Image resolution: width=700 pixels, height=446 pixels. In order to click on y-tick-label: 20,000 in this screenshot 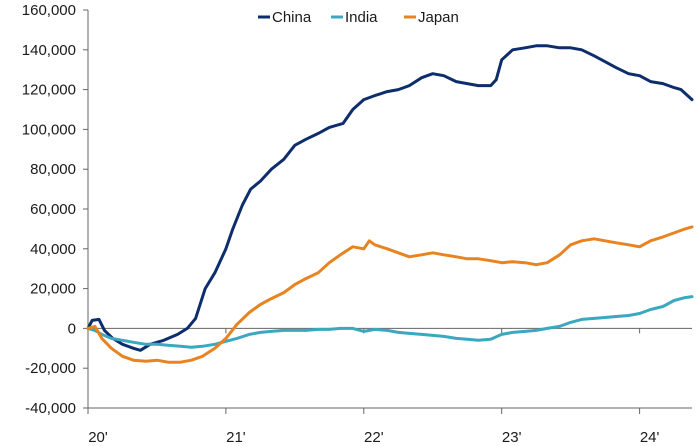, I will do `click(53, 289)`.